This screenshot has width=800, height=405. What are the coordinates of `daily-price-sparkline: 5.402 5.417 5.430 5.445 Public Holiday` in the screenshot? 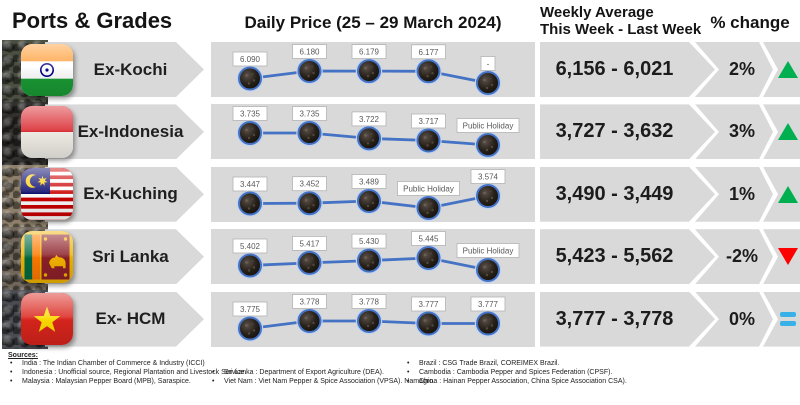 It's located at (376, 257).